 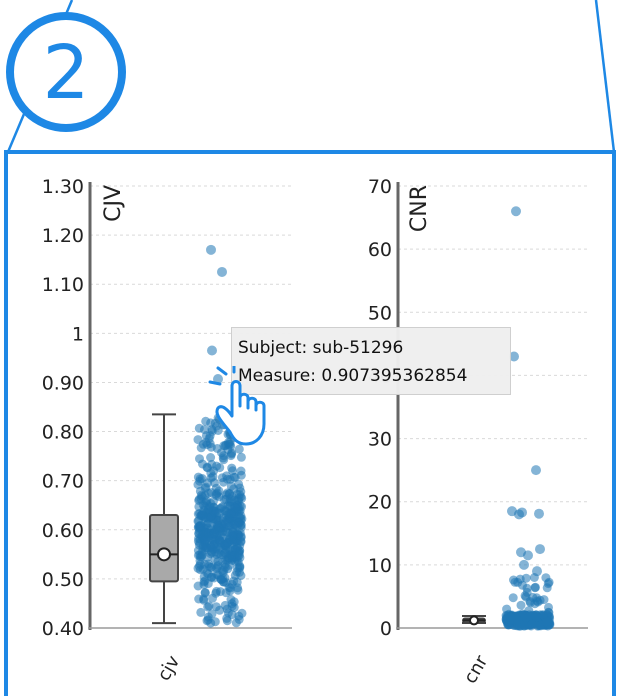 What do you see at coordinates (63, 531) in the screenshot?
I see `y-tick-label: 0.60` at bounding box center [63, 531].